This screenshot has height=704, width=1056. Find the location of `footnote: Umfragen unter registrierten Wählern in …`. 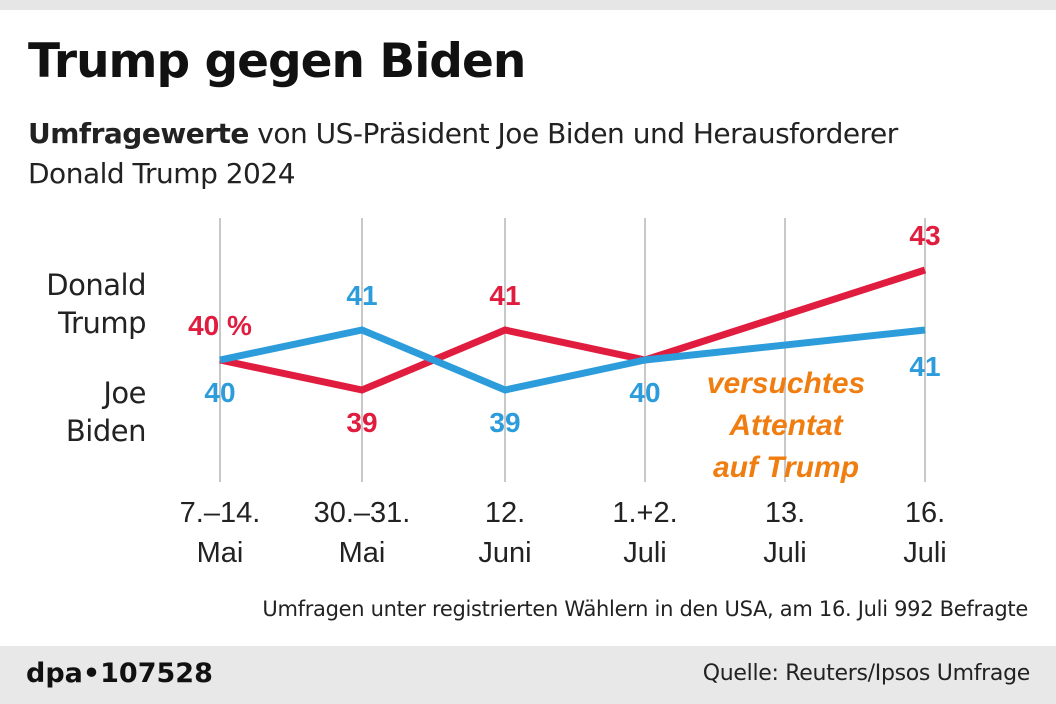

footnote: Umfragen unter registrierten Wählern in … is located at coordinates (645, 609).